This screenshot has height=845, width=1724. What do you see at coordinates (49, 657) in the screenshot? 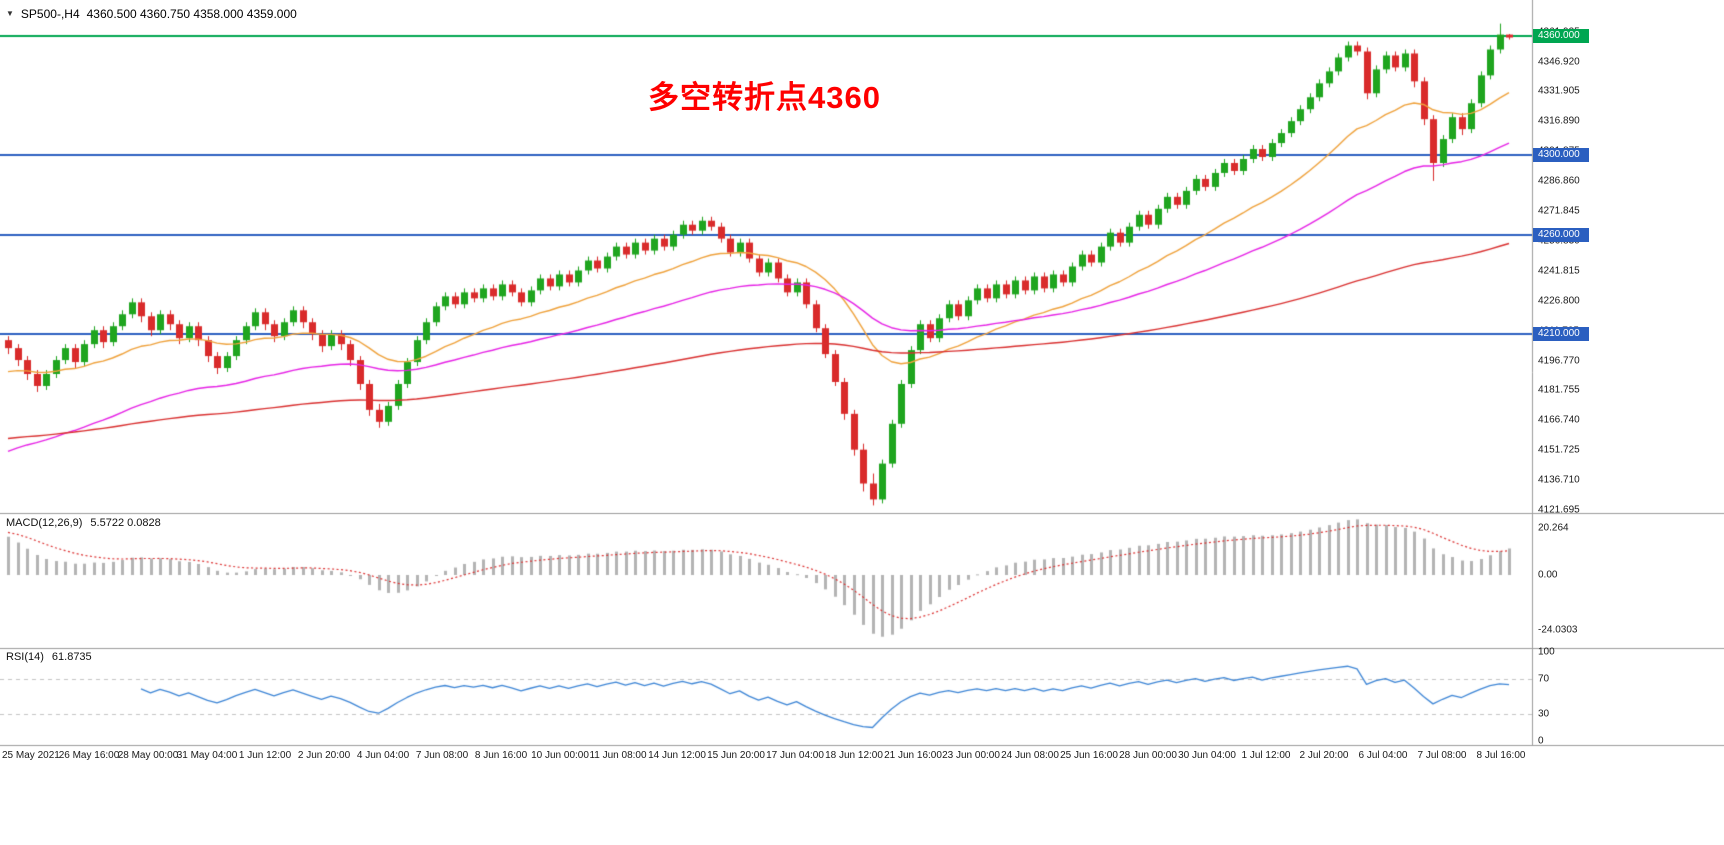
I see `rsi-indicator-label: RSI(14) 61.8735` at bounding box center [49, 657].